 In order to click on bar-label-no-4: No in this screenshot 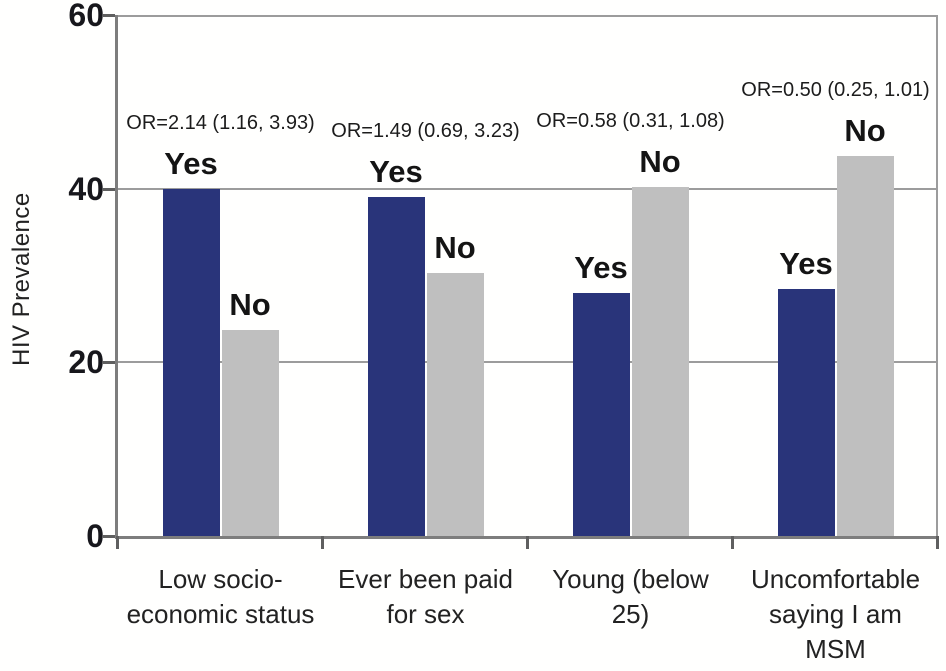, I will do `click(865, 130)`.